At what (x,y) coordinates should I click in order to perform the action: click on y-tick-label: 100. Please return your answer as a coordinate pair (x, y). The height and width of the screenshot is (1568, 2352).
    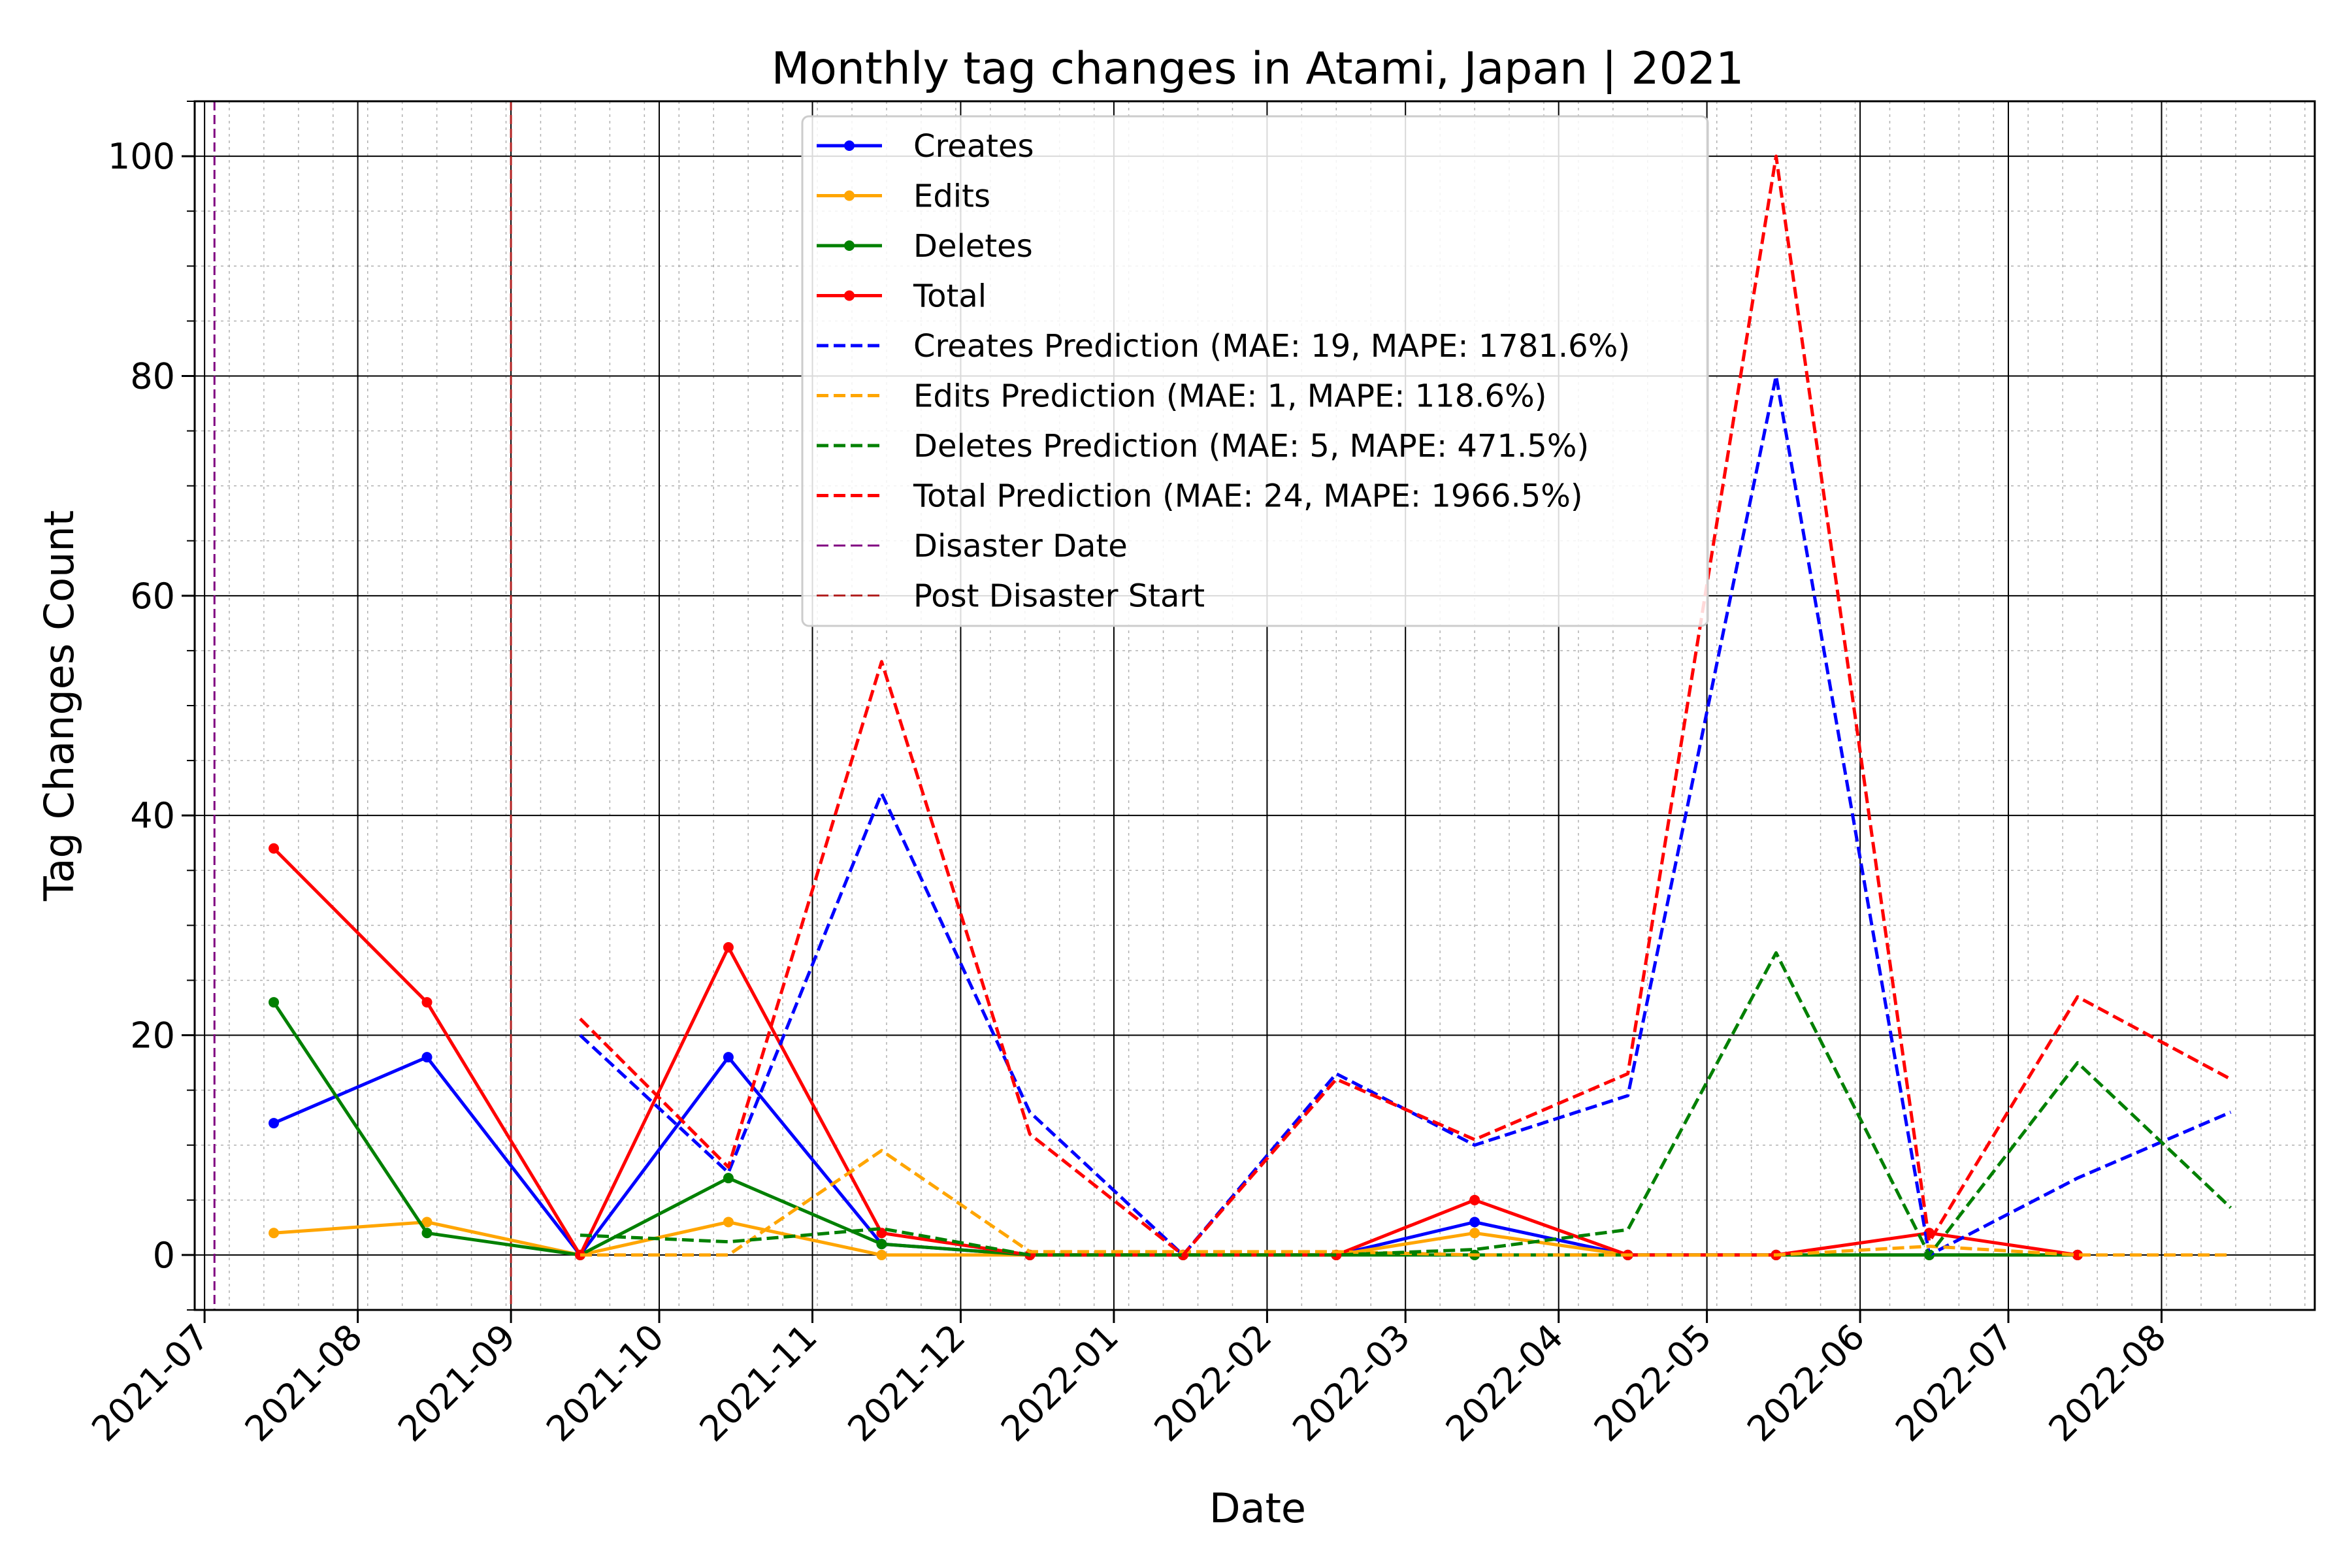
    Looking at the image, I should click on (141, 156).